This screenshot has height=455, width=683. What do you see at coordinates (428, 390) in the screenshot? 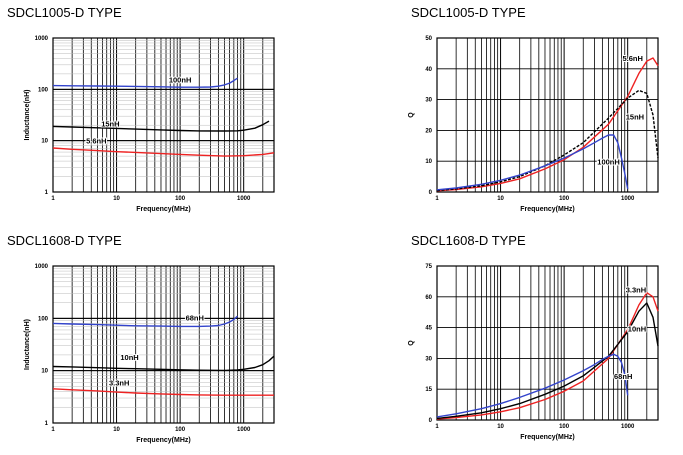
I see `y-tick-label: 15` at bounding box center [428, 390].